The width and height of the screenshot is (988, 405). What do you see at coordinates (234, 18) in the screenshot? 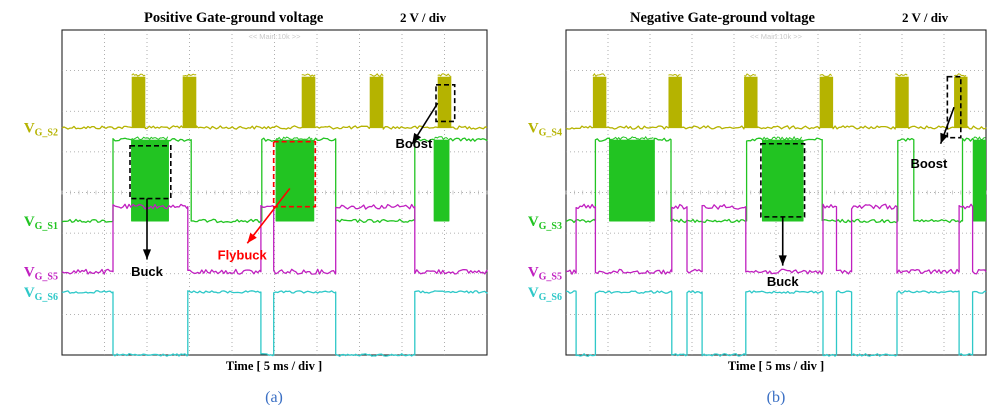
I see `panel-a-title: Positive Gate-ground voltage` at bounding box center [234, 18].